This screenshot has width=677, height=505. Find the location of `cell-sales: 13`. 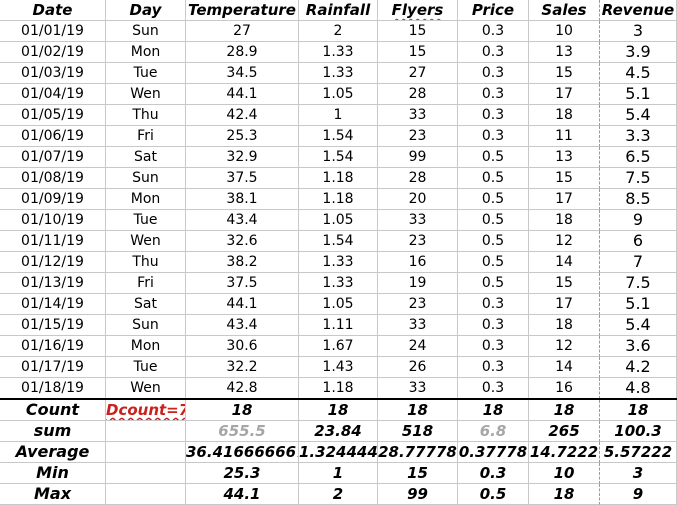

cell-sales: 13 is located at coordinates (564, 52).